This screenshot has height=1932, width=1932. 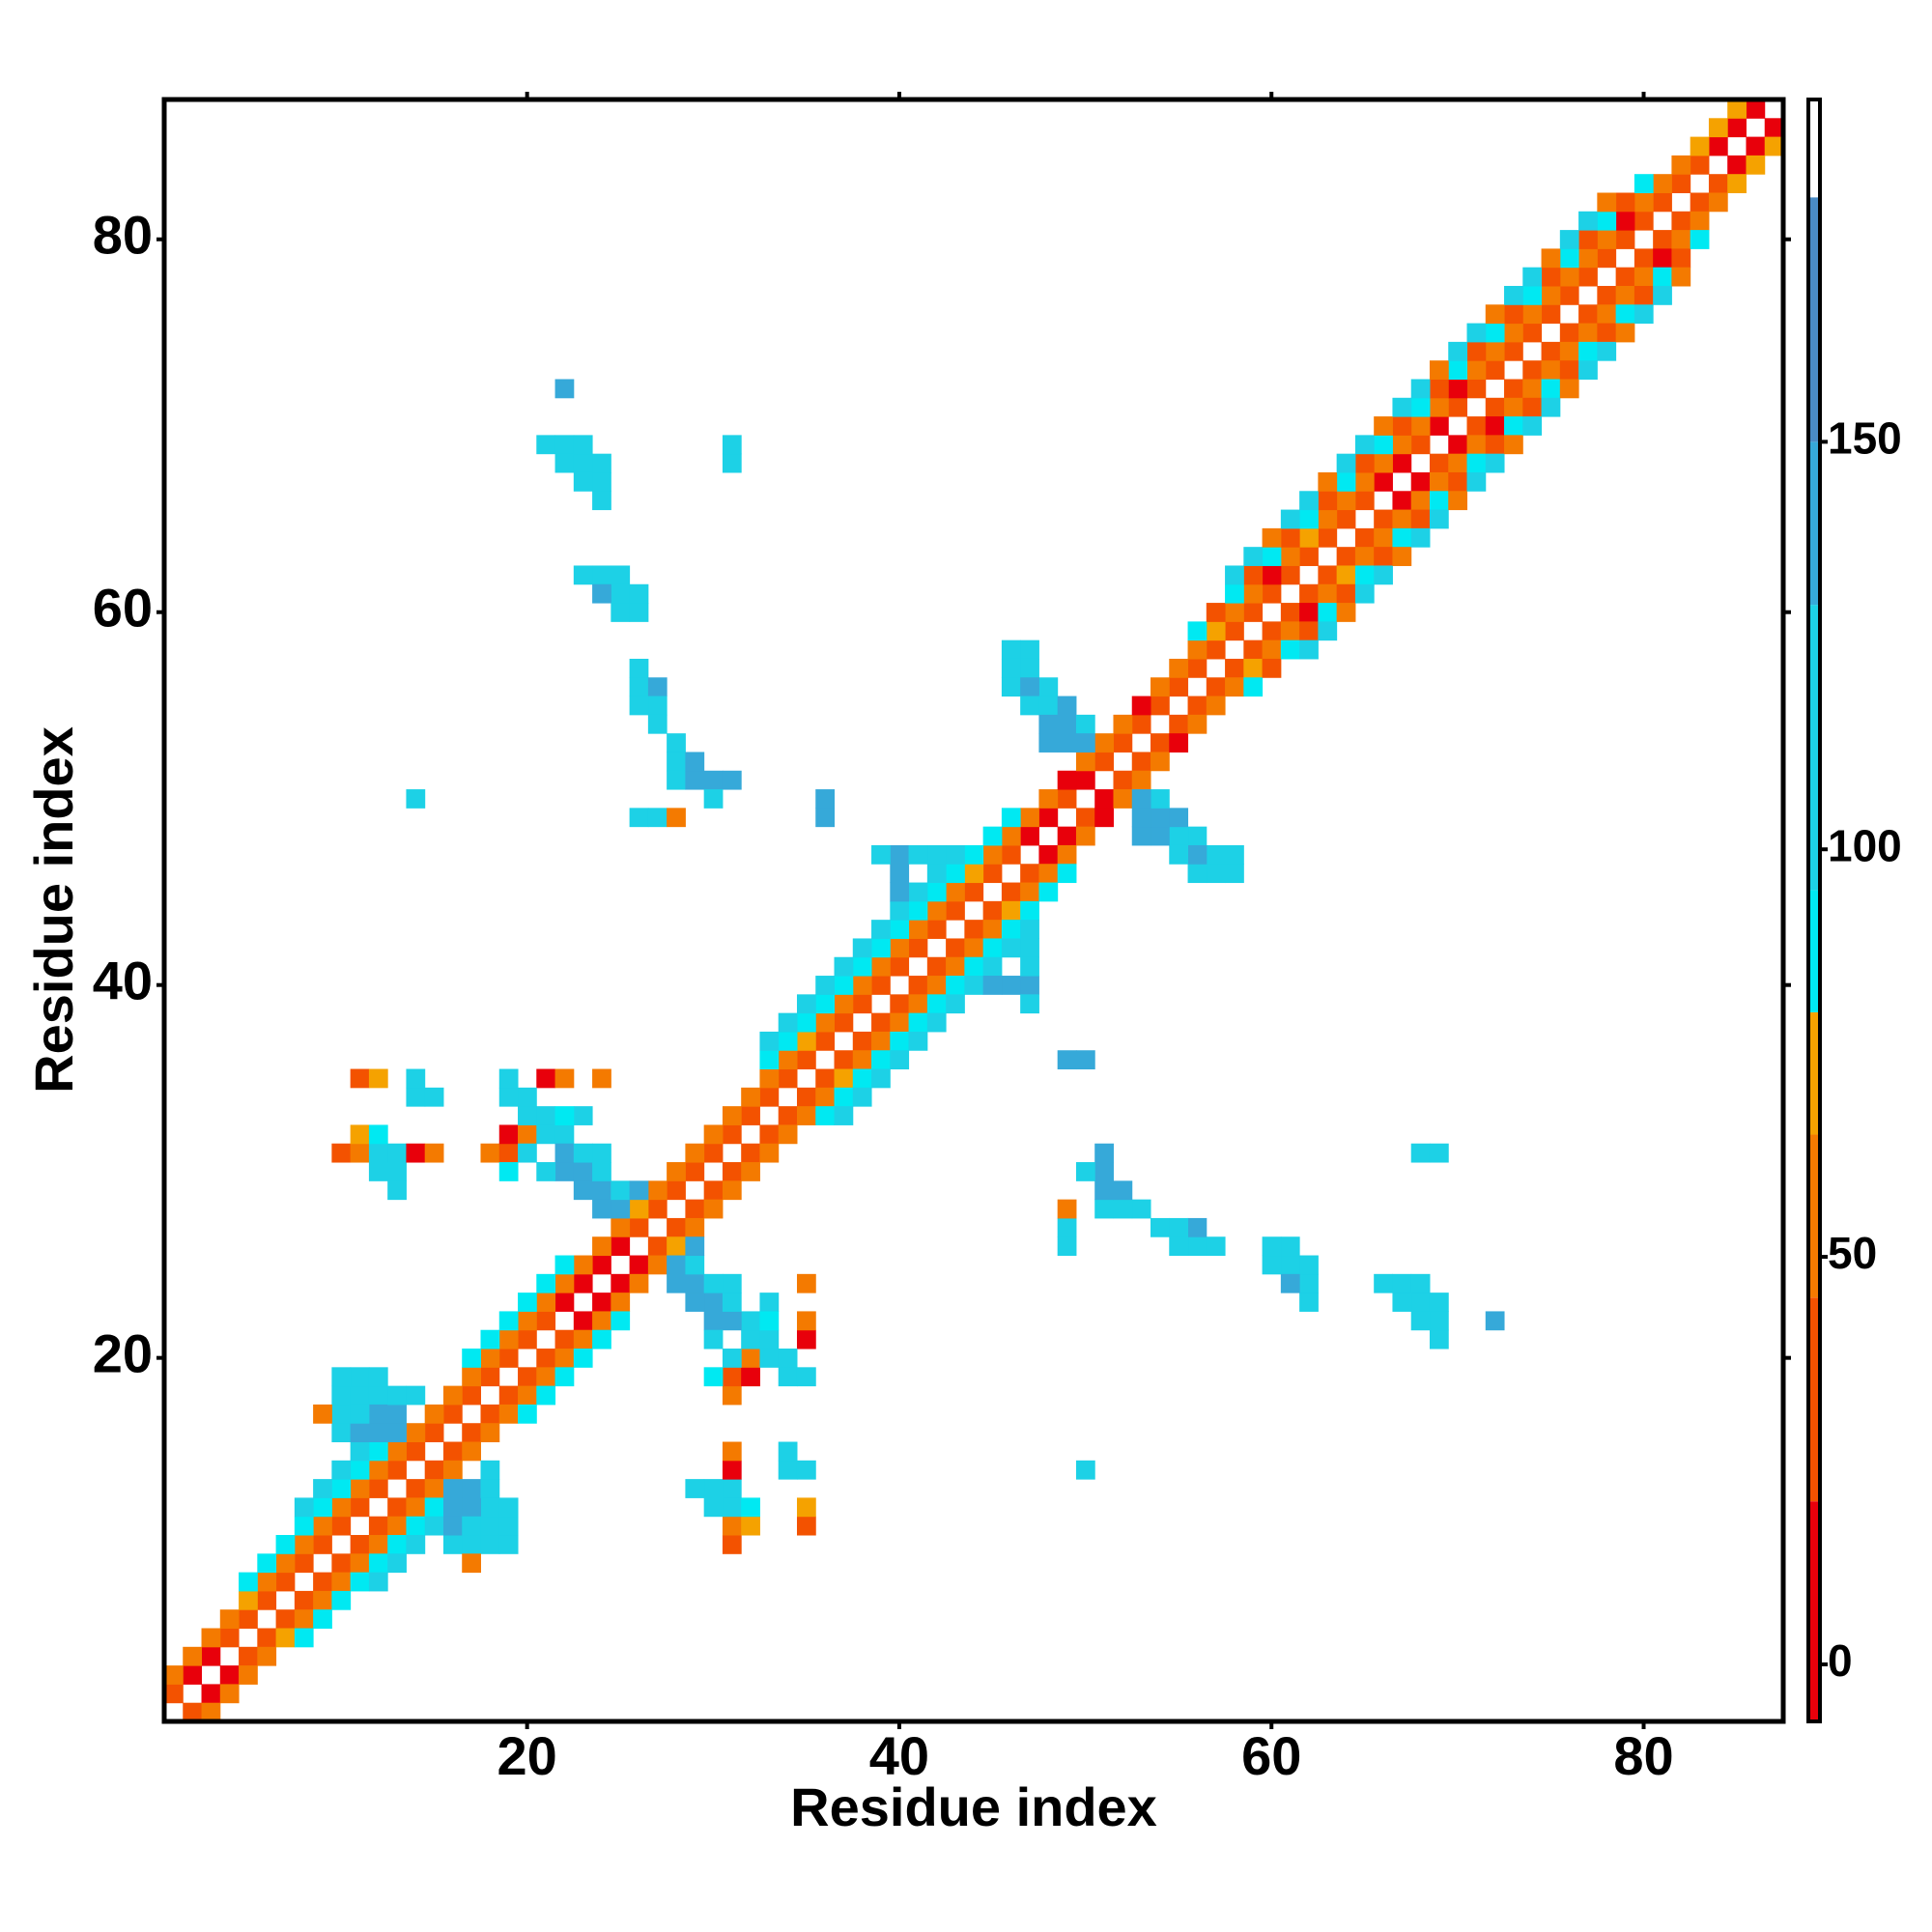 I want to click on colorbar-tick-label: 150, so click(x=1865, y=438).